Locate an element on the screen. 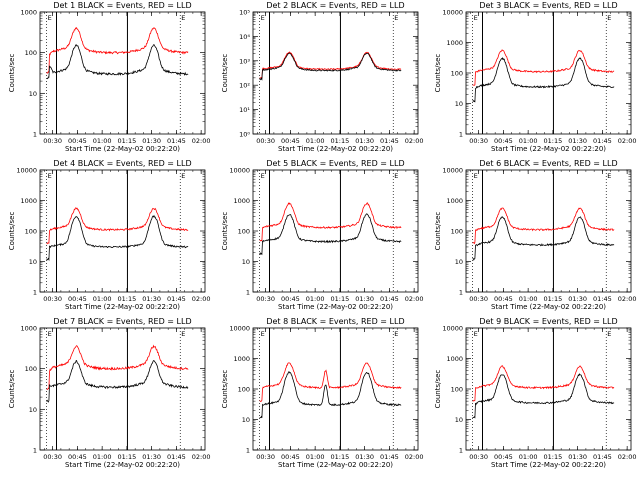 This screenshot has height=480, width=640. panel-title: Det 2 BLACK = Events, RED = LLD is located at coordinates (335, 5).